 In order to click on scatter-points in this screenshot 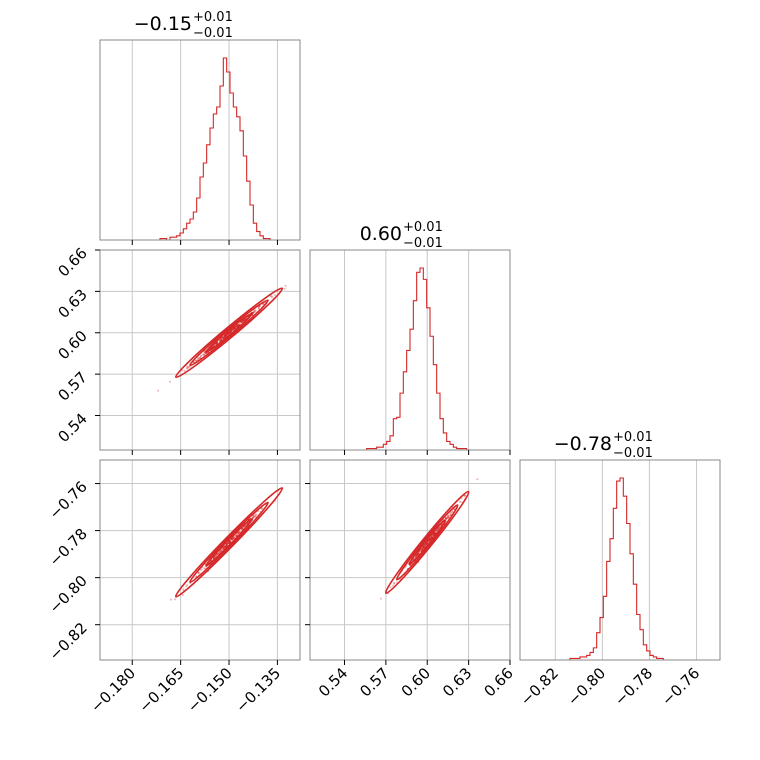, I will do `click(429, 539)`.